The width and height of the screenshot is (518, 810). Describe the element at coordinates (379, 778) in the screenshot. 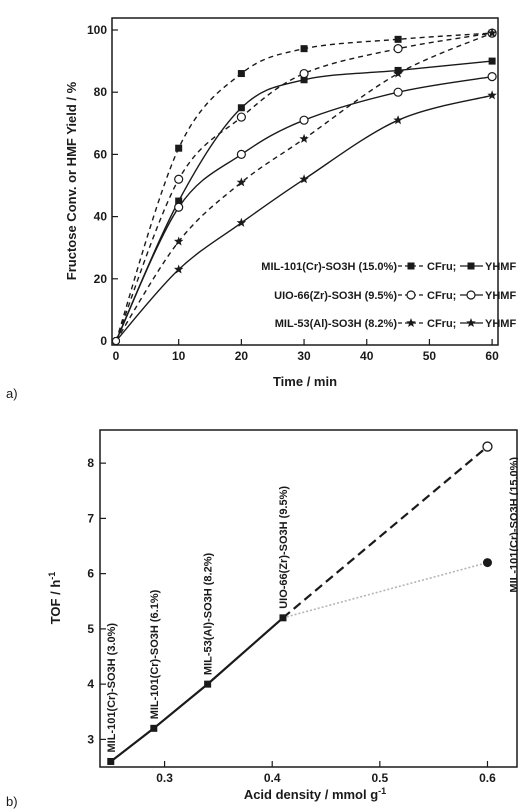

I see `chart-b-xtick-label: 0.5` at that location.